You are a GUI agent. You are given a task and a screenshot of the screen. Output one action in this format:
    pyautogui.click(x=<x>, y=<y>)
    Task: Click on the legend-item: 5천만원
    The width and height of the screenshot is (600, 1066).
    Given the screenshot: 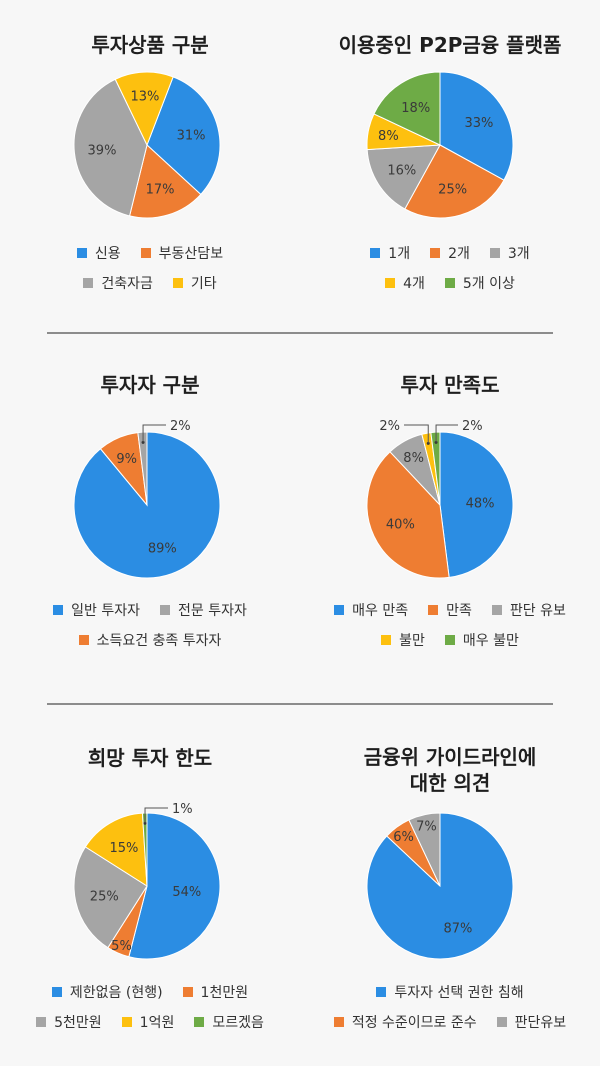 What is the action you would take?
    pyautogui.click(x=69, y=1022)
    